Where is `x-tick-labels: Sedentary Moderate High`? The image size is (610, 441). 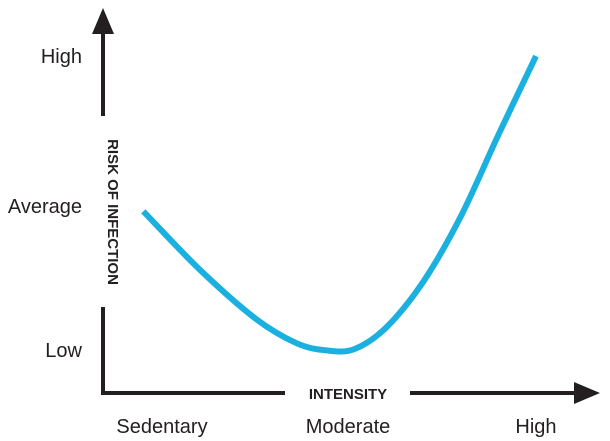
x-tick-labels: Sedentary Moderate High is located at coordinates (336, 427).